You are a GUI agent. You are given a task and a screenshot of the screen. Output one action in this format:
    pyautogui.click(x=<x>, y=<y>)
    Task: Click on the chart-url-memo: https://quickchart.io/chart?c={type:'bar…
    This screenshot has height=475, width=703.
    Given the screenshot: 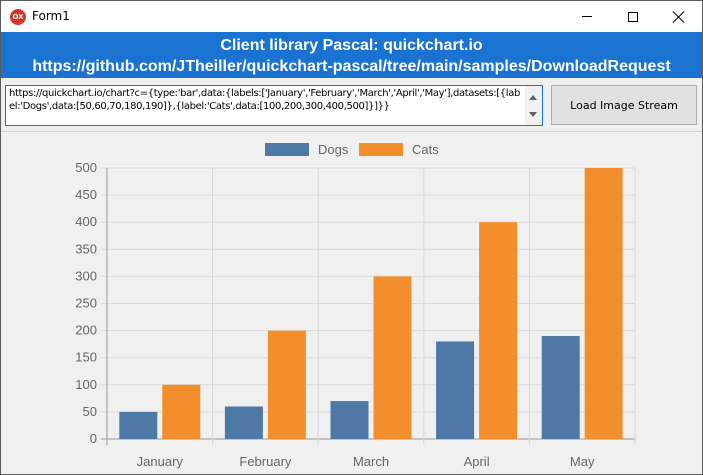 What is the action you would take?
    pyautogui.click(x=274, y=105)
    